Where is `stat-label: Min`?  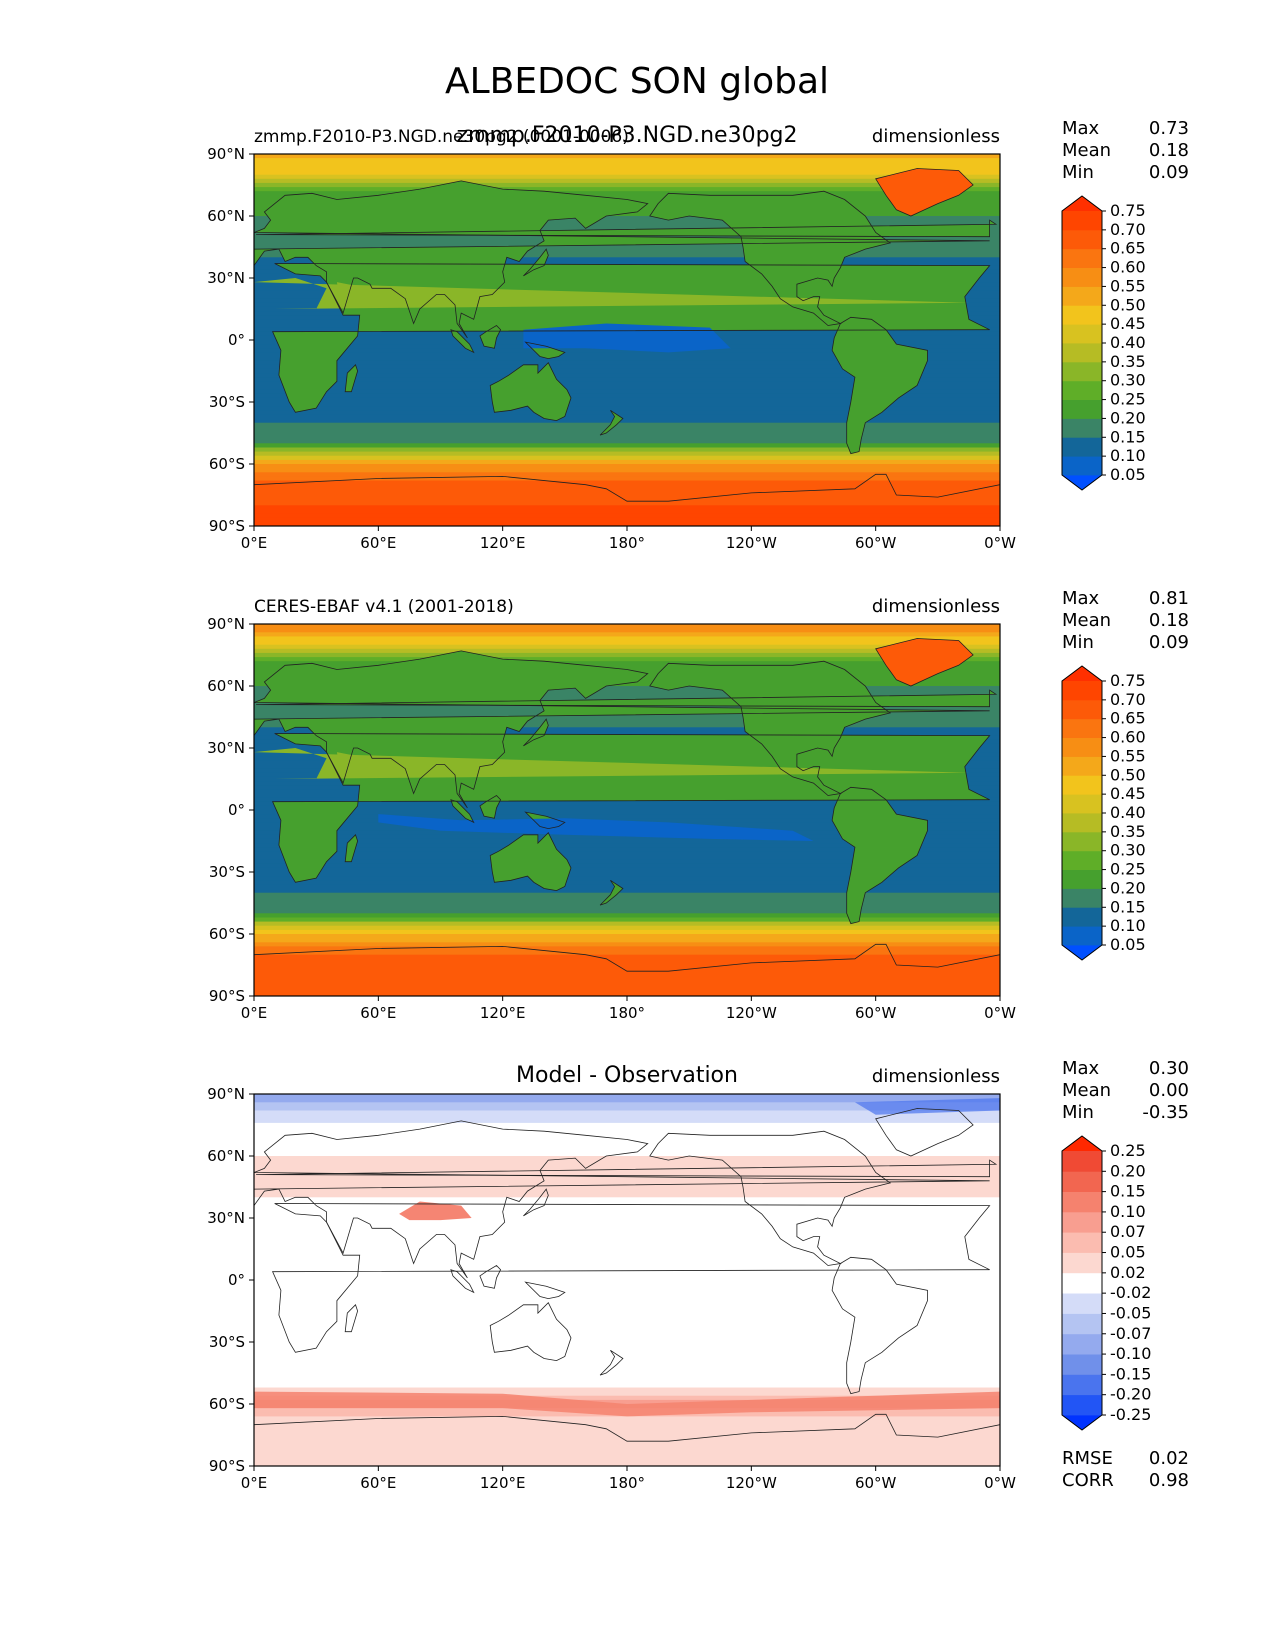 stat-label: Min is located at coordinates (1078, 1112).